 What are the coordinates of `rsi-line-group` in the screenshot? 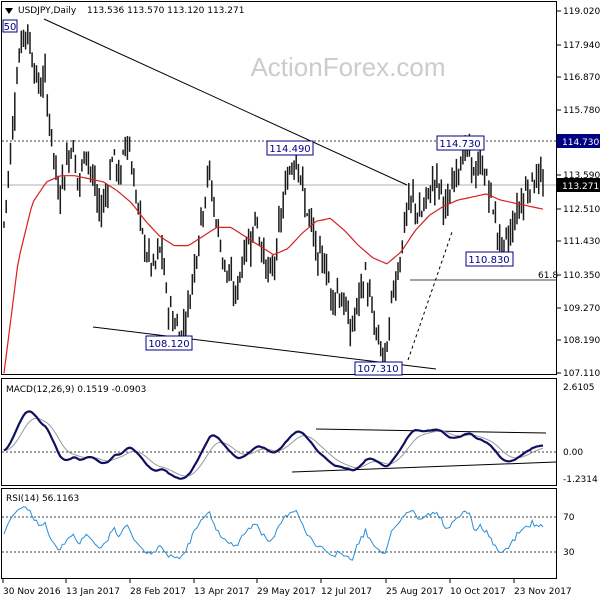 It's located at (273, 533).